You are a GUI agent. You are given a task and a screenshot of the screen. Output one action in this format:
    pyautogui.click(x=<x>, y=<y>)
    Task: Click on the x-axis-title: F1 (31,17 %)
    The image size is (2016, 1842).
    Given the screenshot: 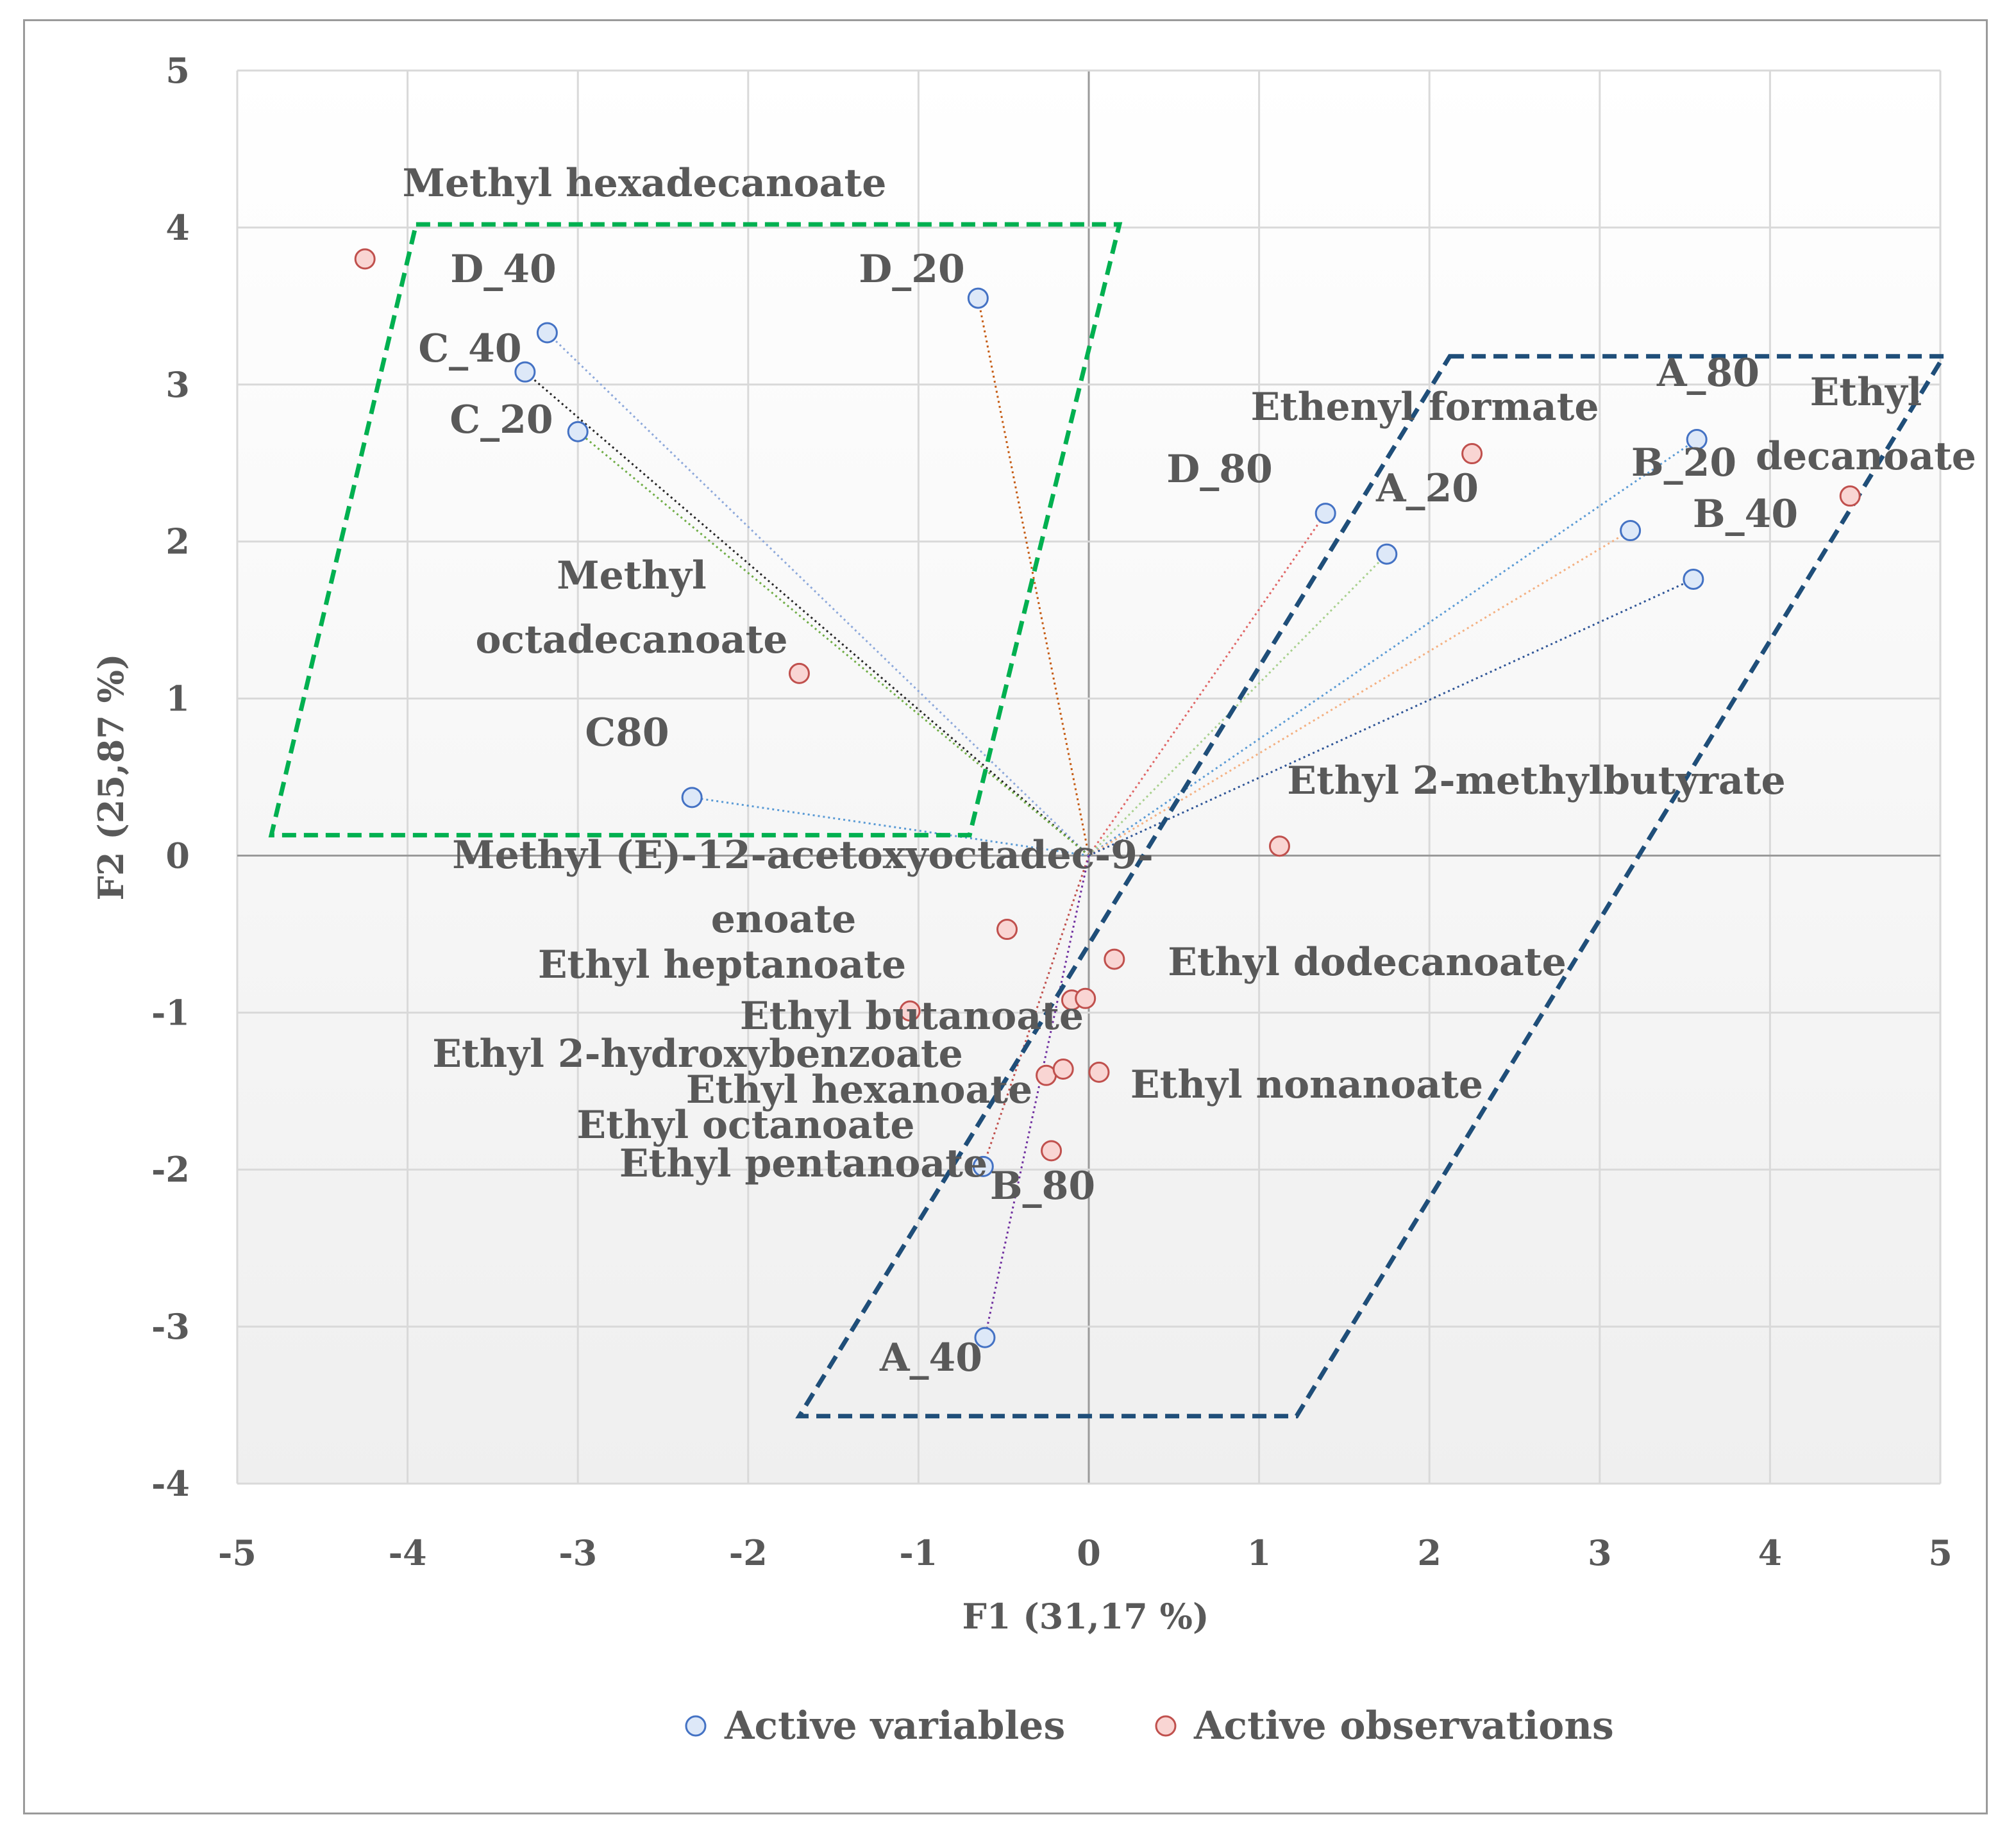 What is the action you would take?
    pyautogui.click(x=1085, y=1616)
    